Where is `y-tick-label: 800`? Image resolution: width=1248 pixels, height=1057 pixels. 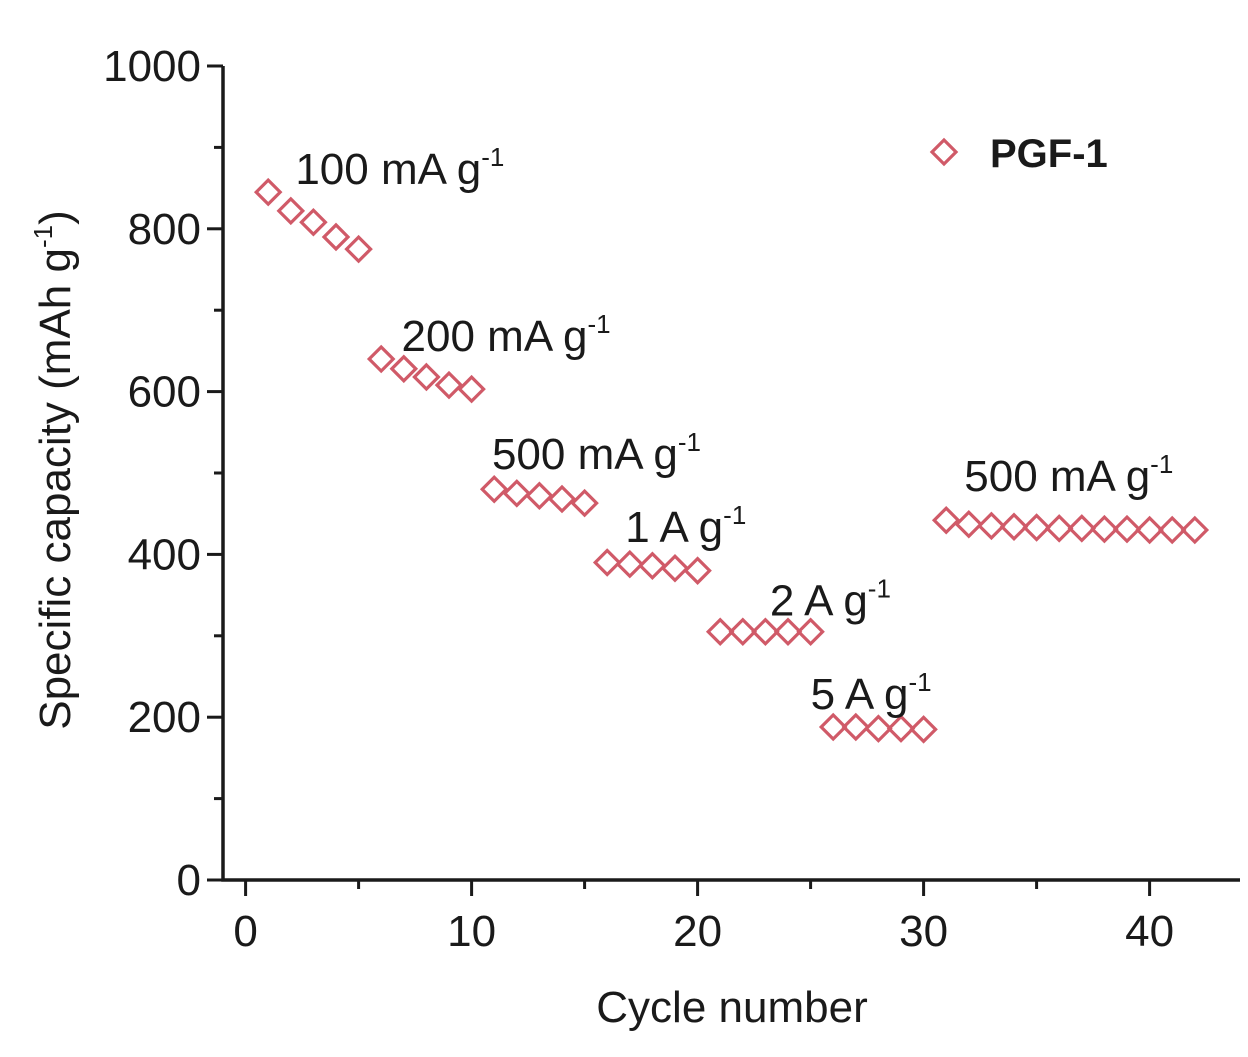 y-tick-label: 800 is located at coordinates (164, 229).